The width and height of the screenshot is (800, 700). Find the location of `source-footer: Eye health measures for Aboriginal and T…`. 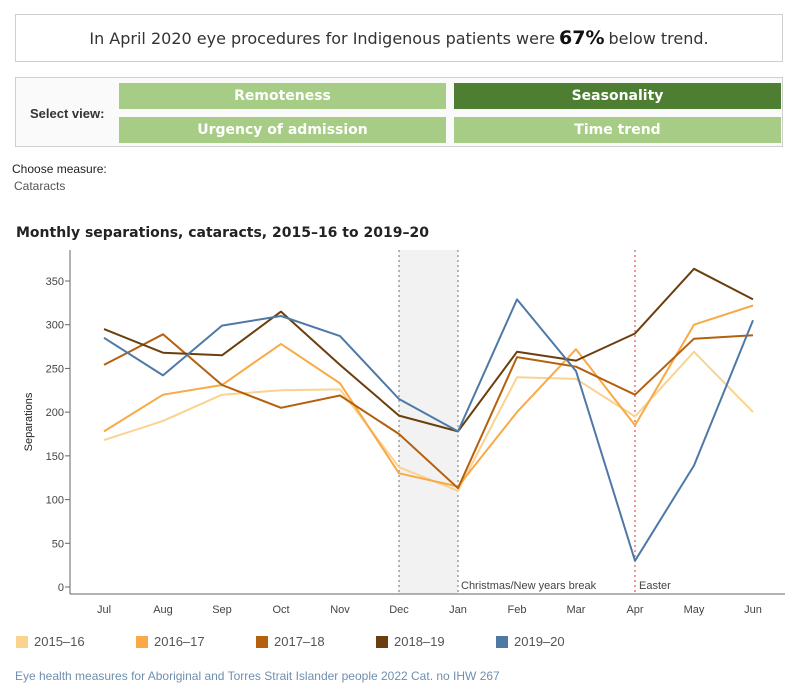

source-footer: Eye health measures for Aboriginal and T… is located at coordinates (257, 676).